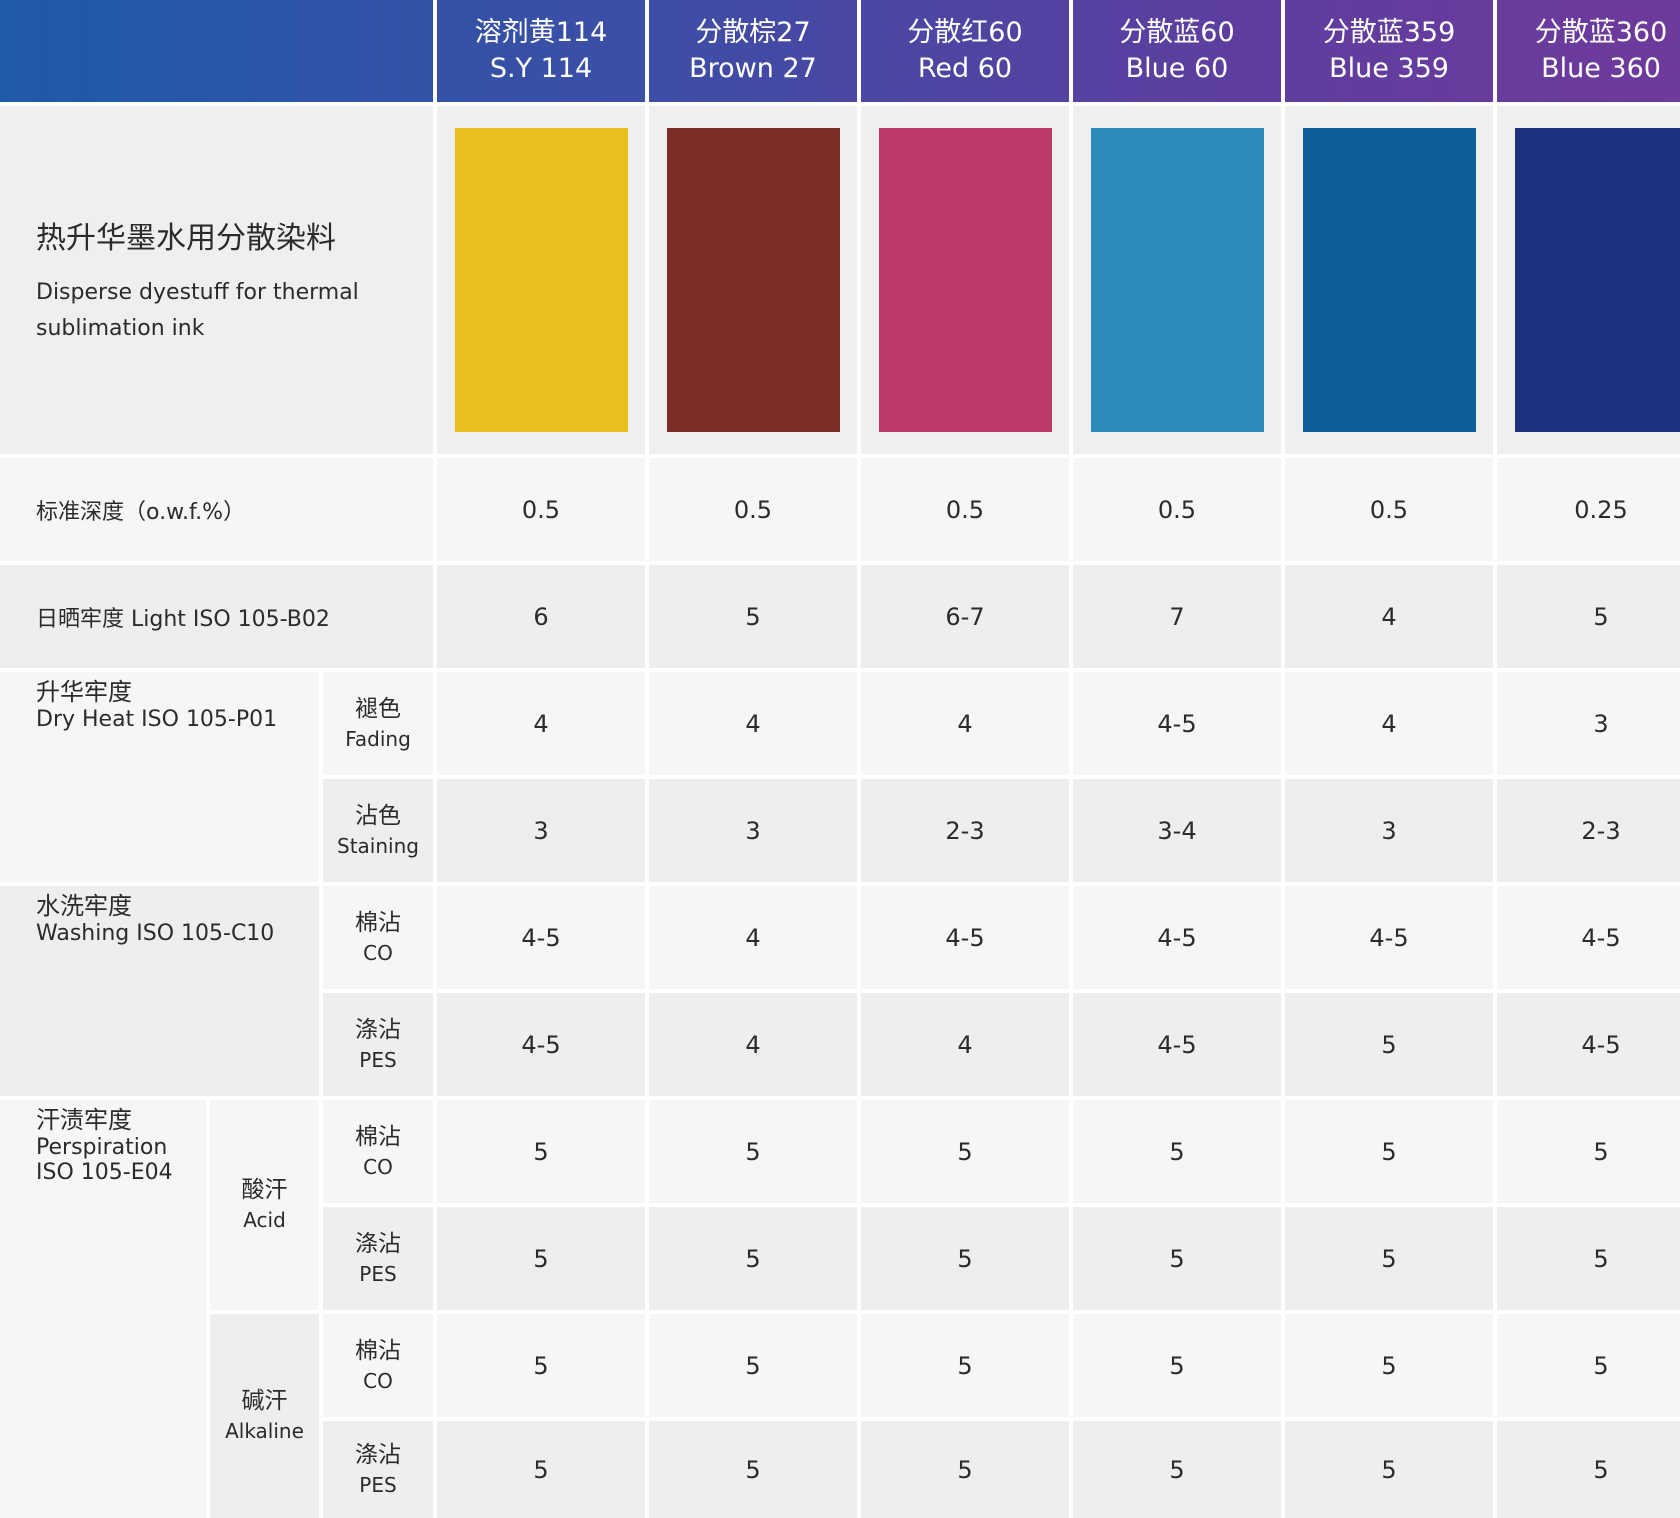 Image resolution: width=1680 pixels, height=1518 pixels. I want to click on product-header: 分散蓝60 Blue 60, so click(1177, 51).